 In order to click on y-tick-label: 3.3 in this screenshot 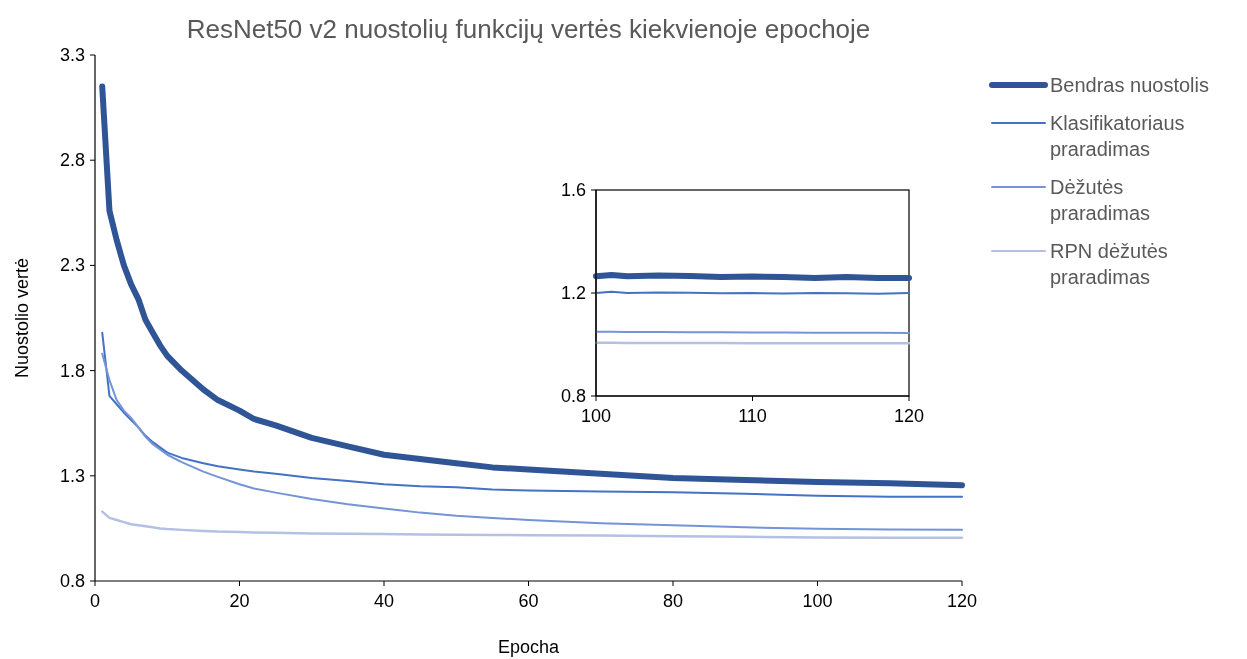, I will do `click(72, 55)`.